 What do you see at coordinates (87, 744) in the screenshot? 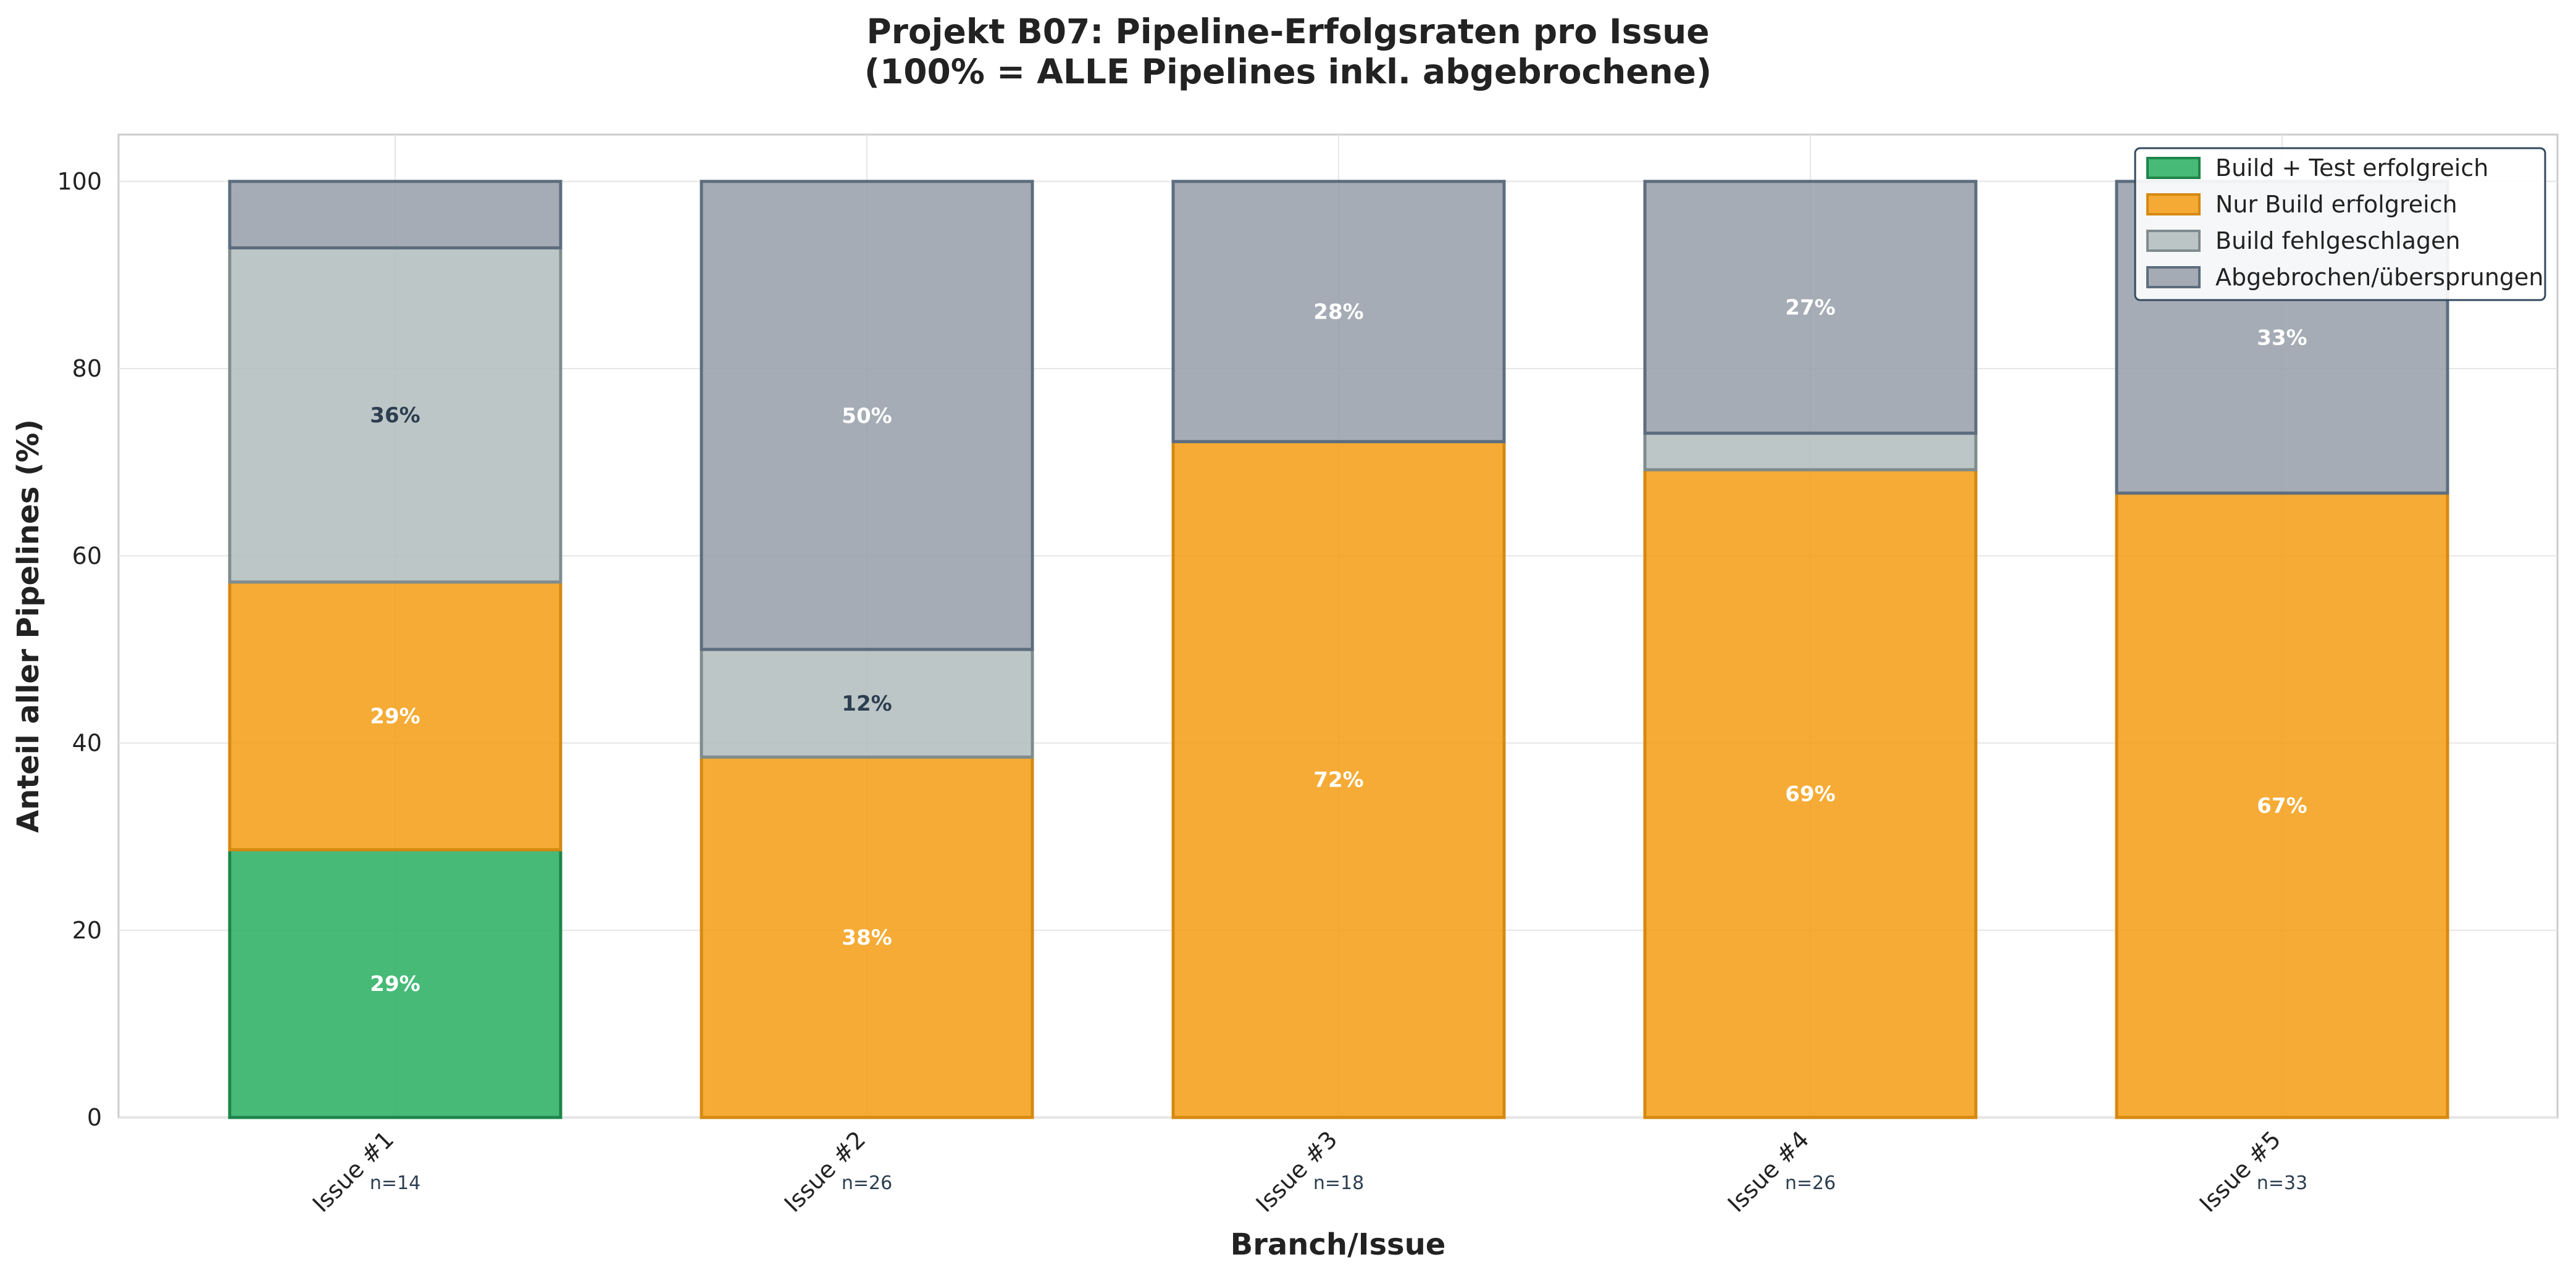
I see `y-tick-label-2: 40` at bounding box center [87, 744].